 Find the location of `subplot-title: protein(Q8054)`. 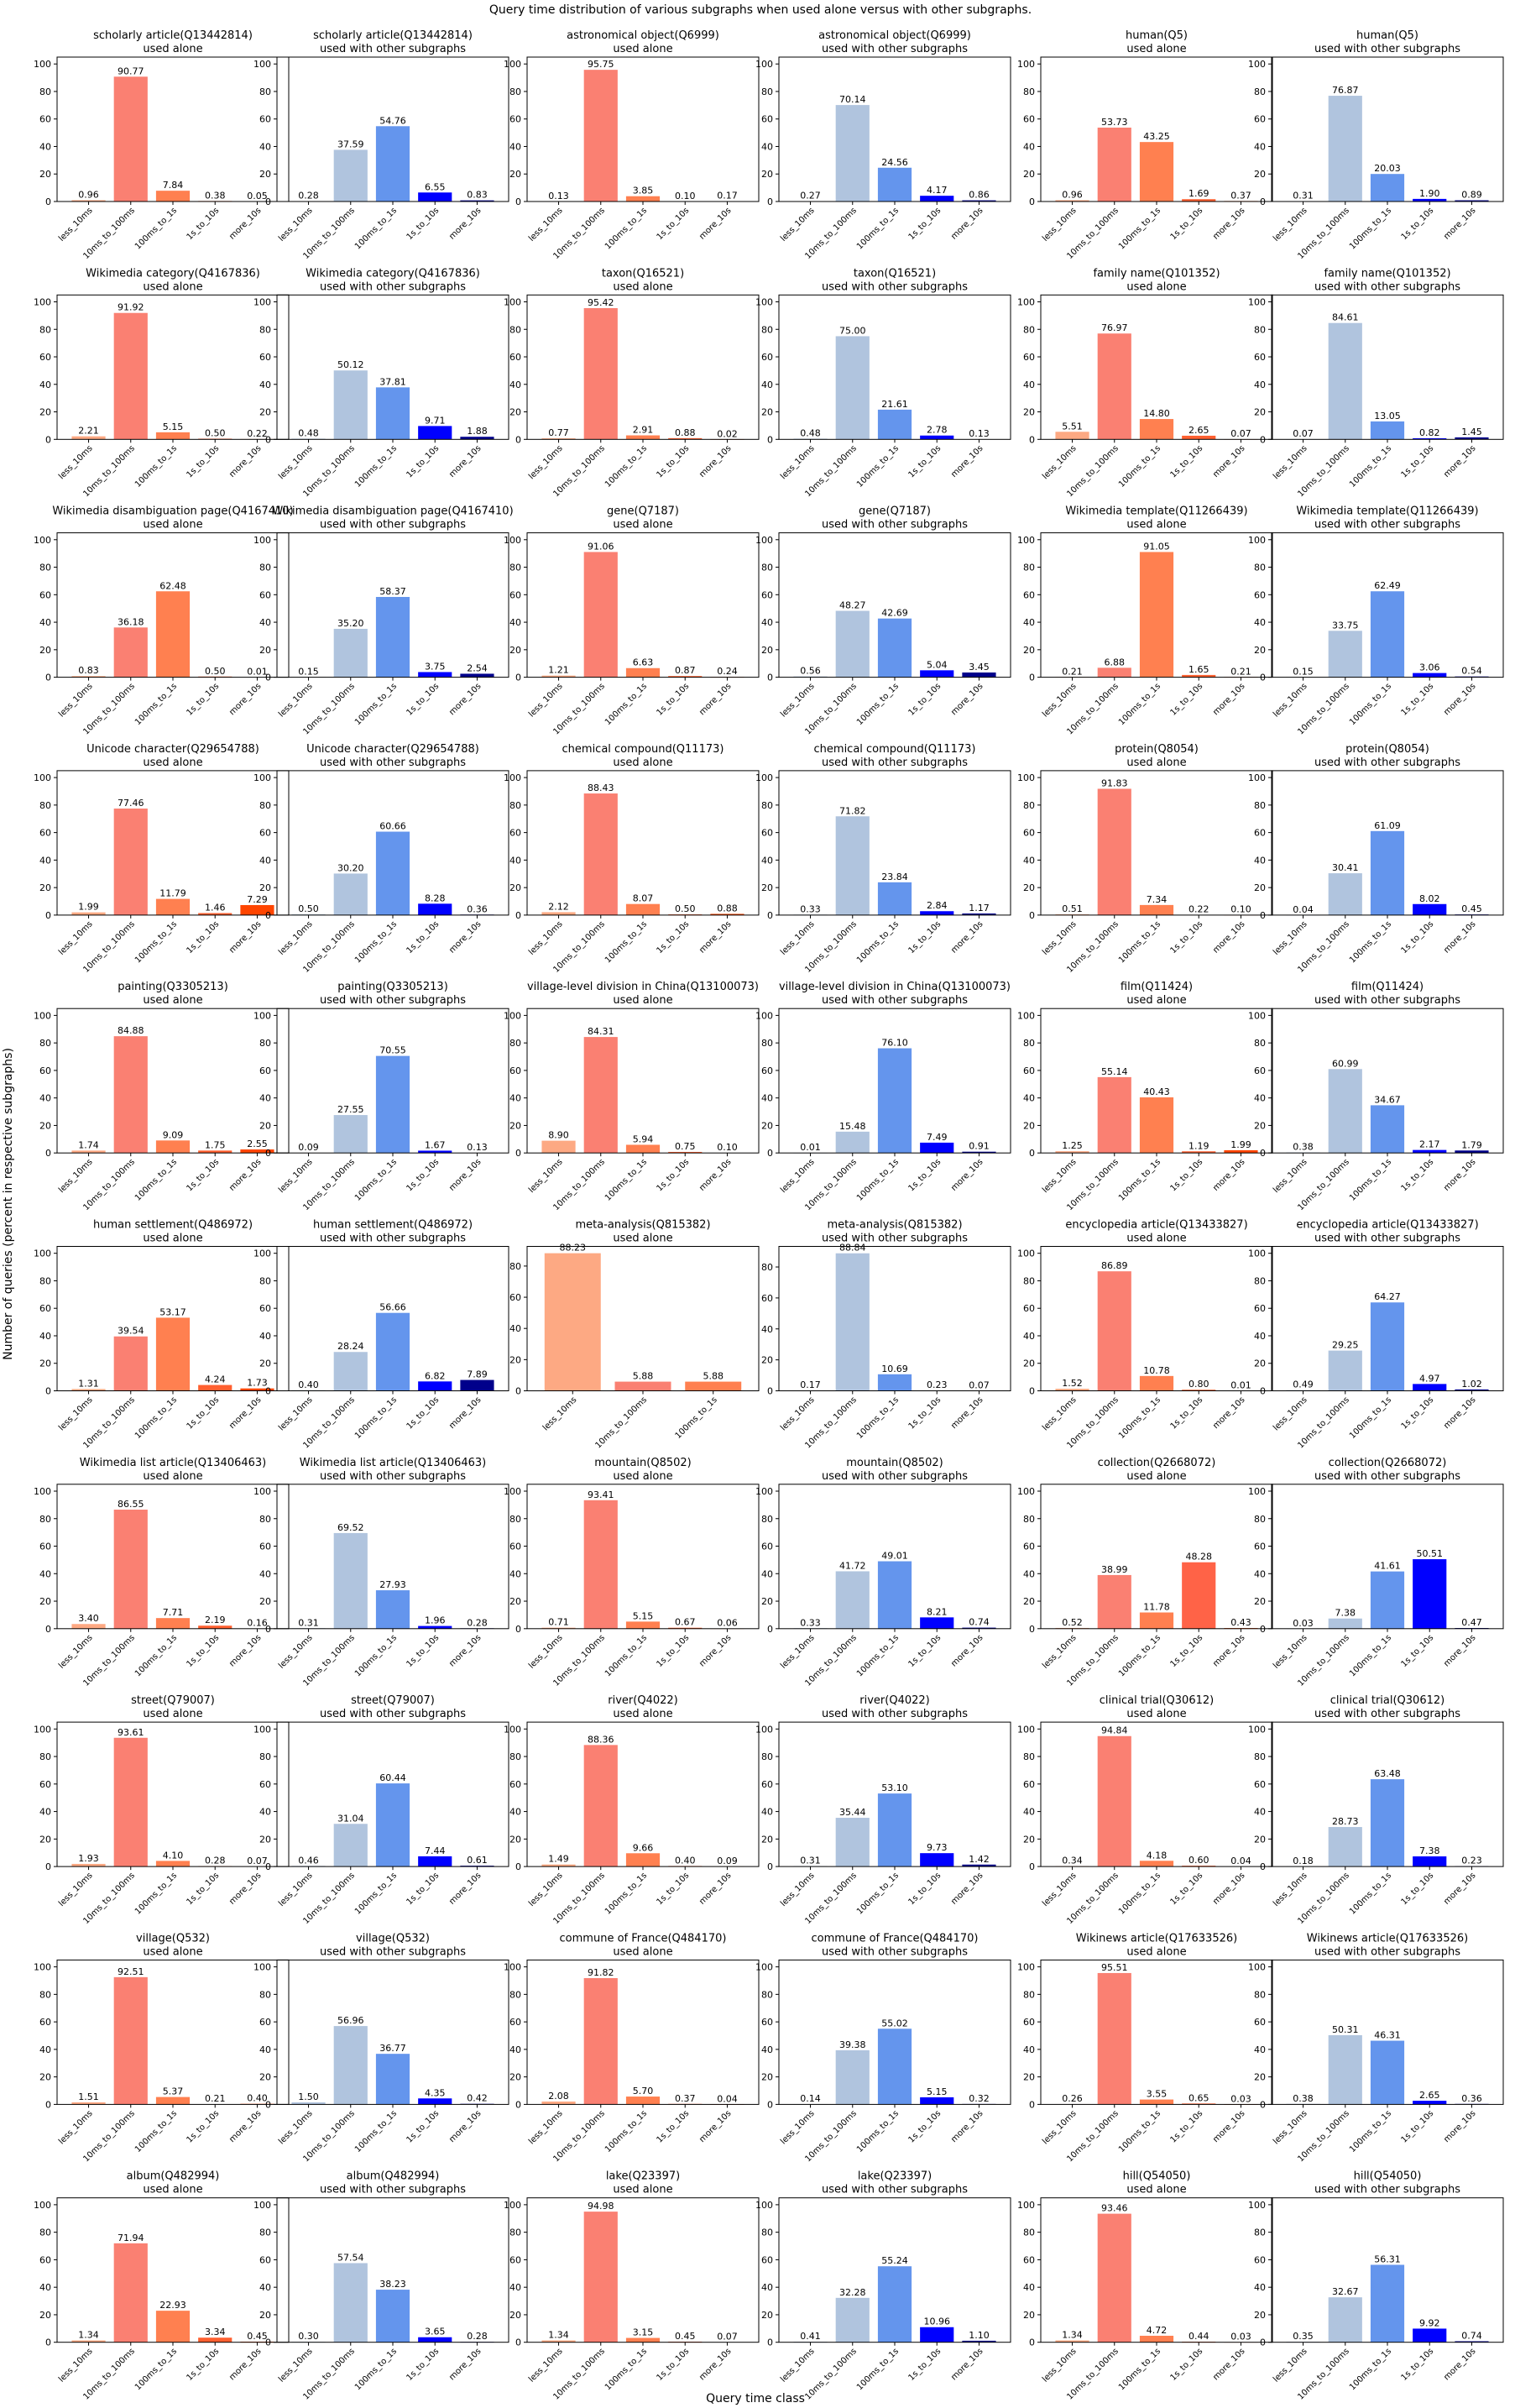

subplot-title: protein(Q8054) is located at coordinates (1157, 749).